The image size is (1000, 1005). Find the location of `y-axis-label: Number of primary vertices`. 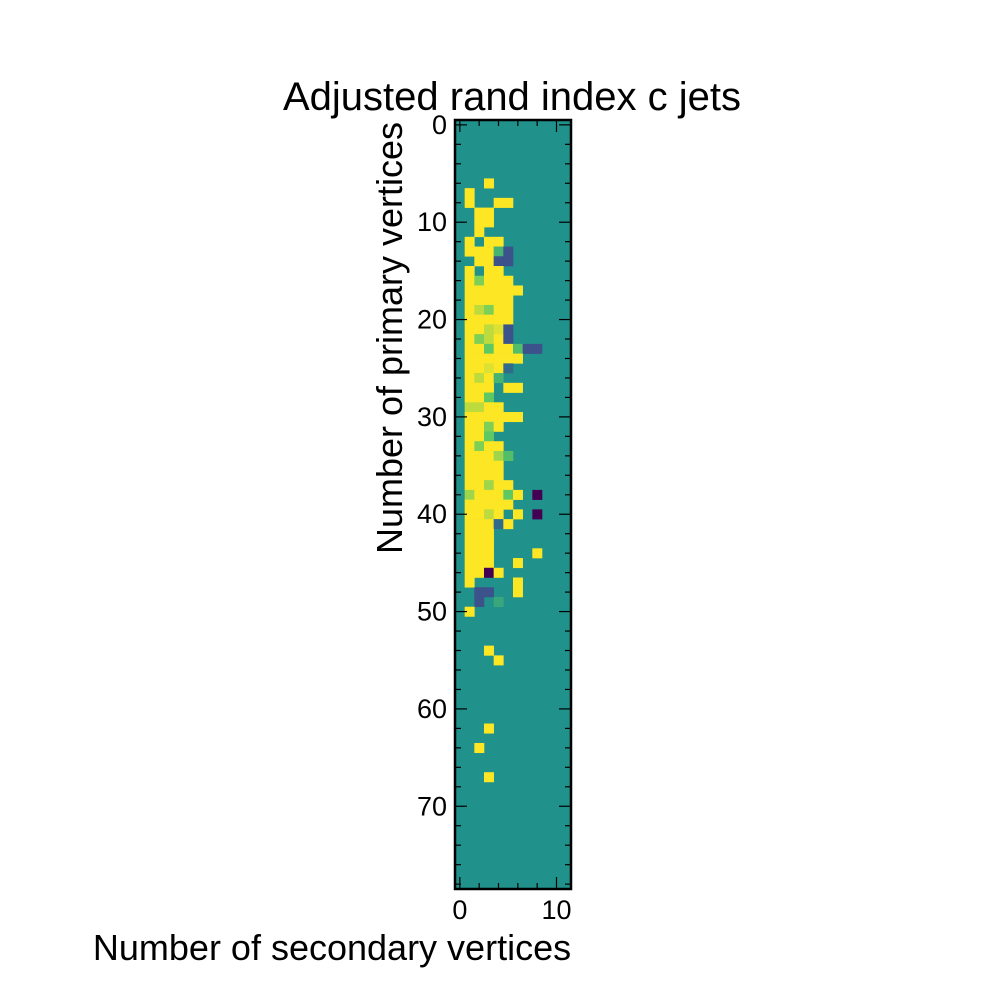

y-axis-label: Number of primary vertices is located at coordinates (389, 338).